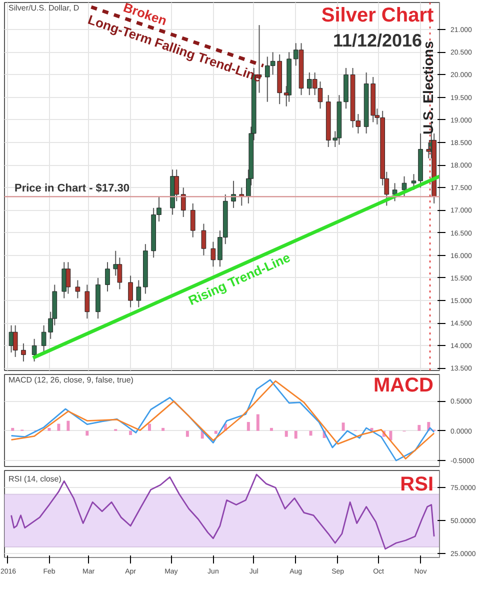  I want to click on ref-line-label: Price in Chart - $17.30, so click(72, 188).